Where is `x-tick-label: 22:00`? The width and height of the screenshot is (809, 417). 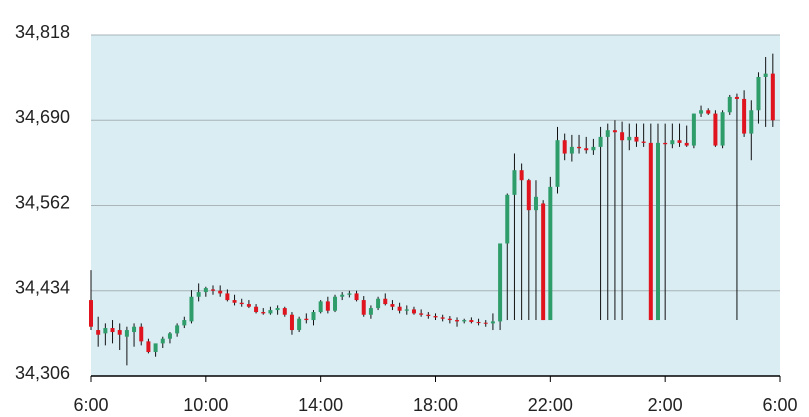 x-tick-label: 22:00 is located at coordinates (550, 405).